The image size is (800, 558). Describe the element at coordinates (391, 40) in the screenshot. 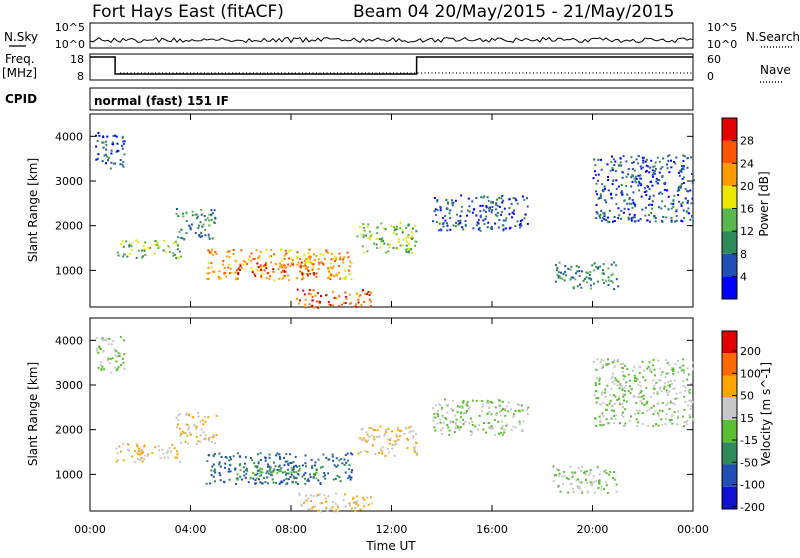

I see `noise-line` at that location.